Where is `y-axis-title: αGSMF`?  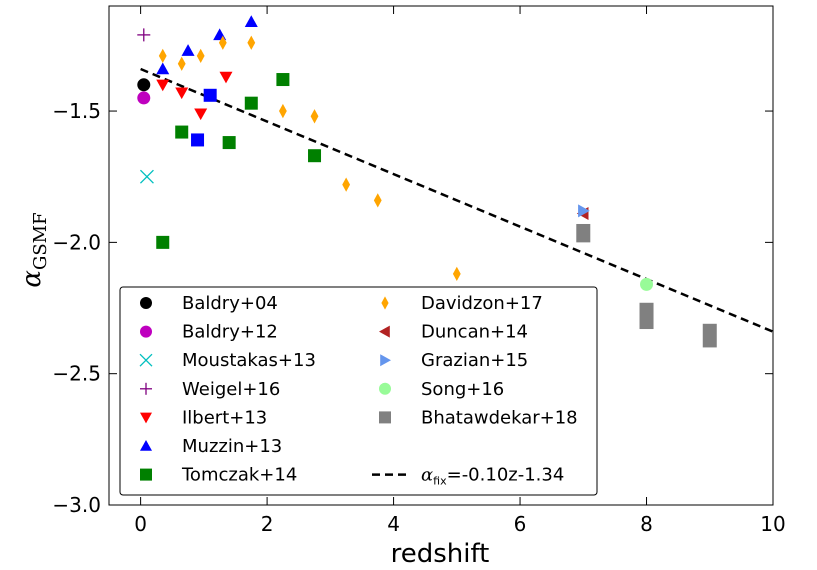 y-axis-title: αGSMF is located at coordinates (34, 249).